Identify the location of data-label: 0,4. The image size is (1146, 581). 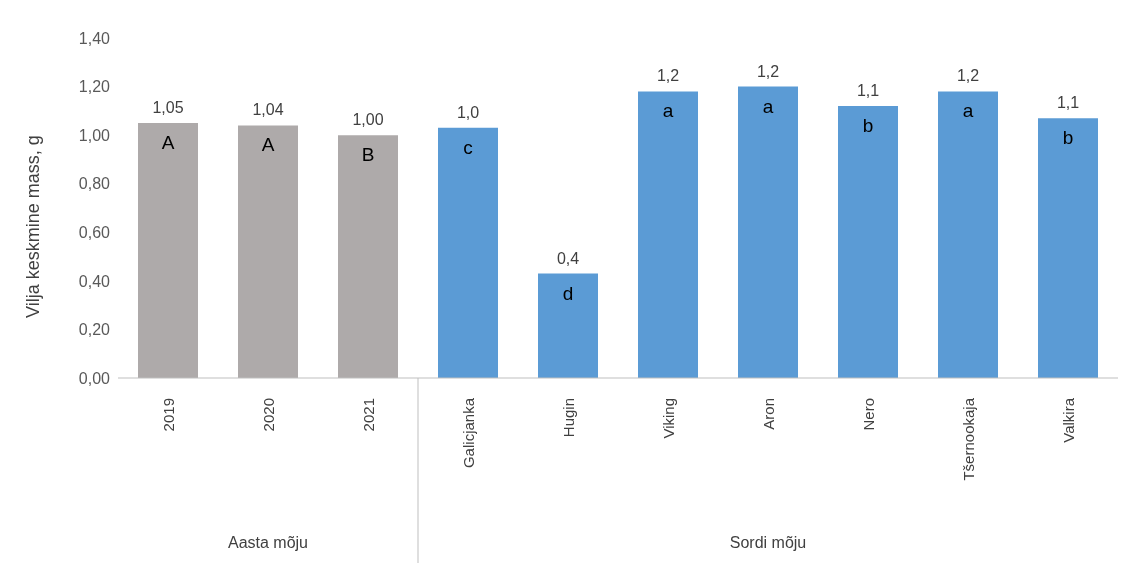
(568, 258).